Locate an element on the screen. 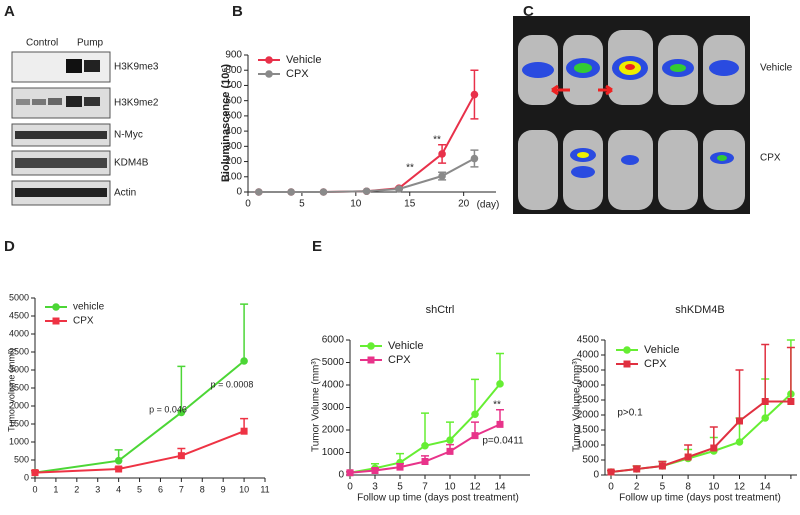  x-tick-label: 8 is located at coordinates (202, 489).